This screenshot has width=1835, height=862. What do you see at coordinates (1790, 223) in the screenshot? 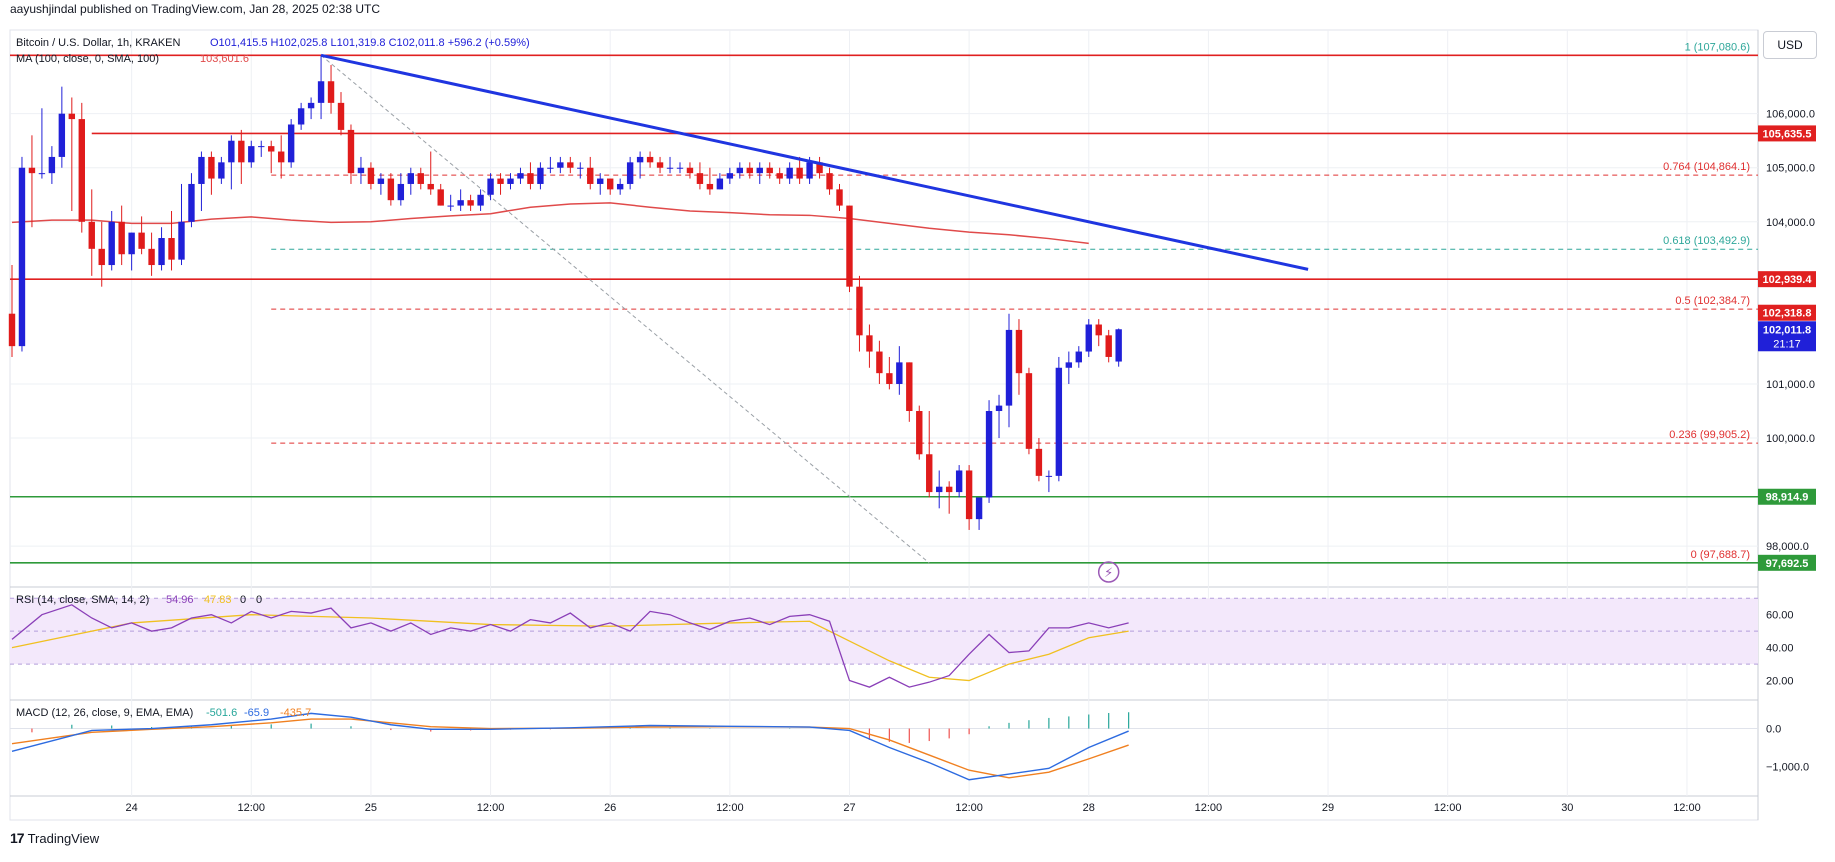
I see `y-tick-label: 104,000.0` at bounding box center [1790, 223].